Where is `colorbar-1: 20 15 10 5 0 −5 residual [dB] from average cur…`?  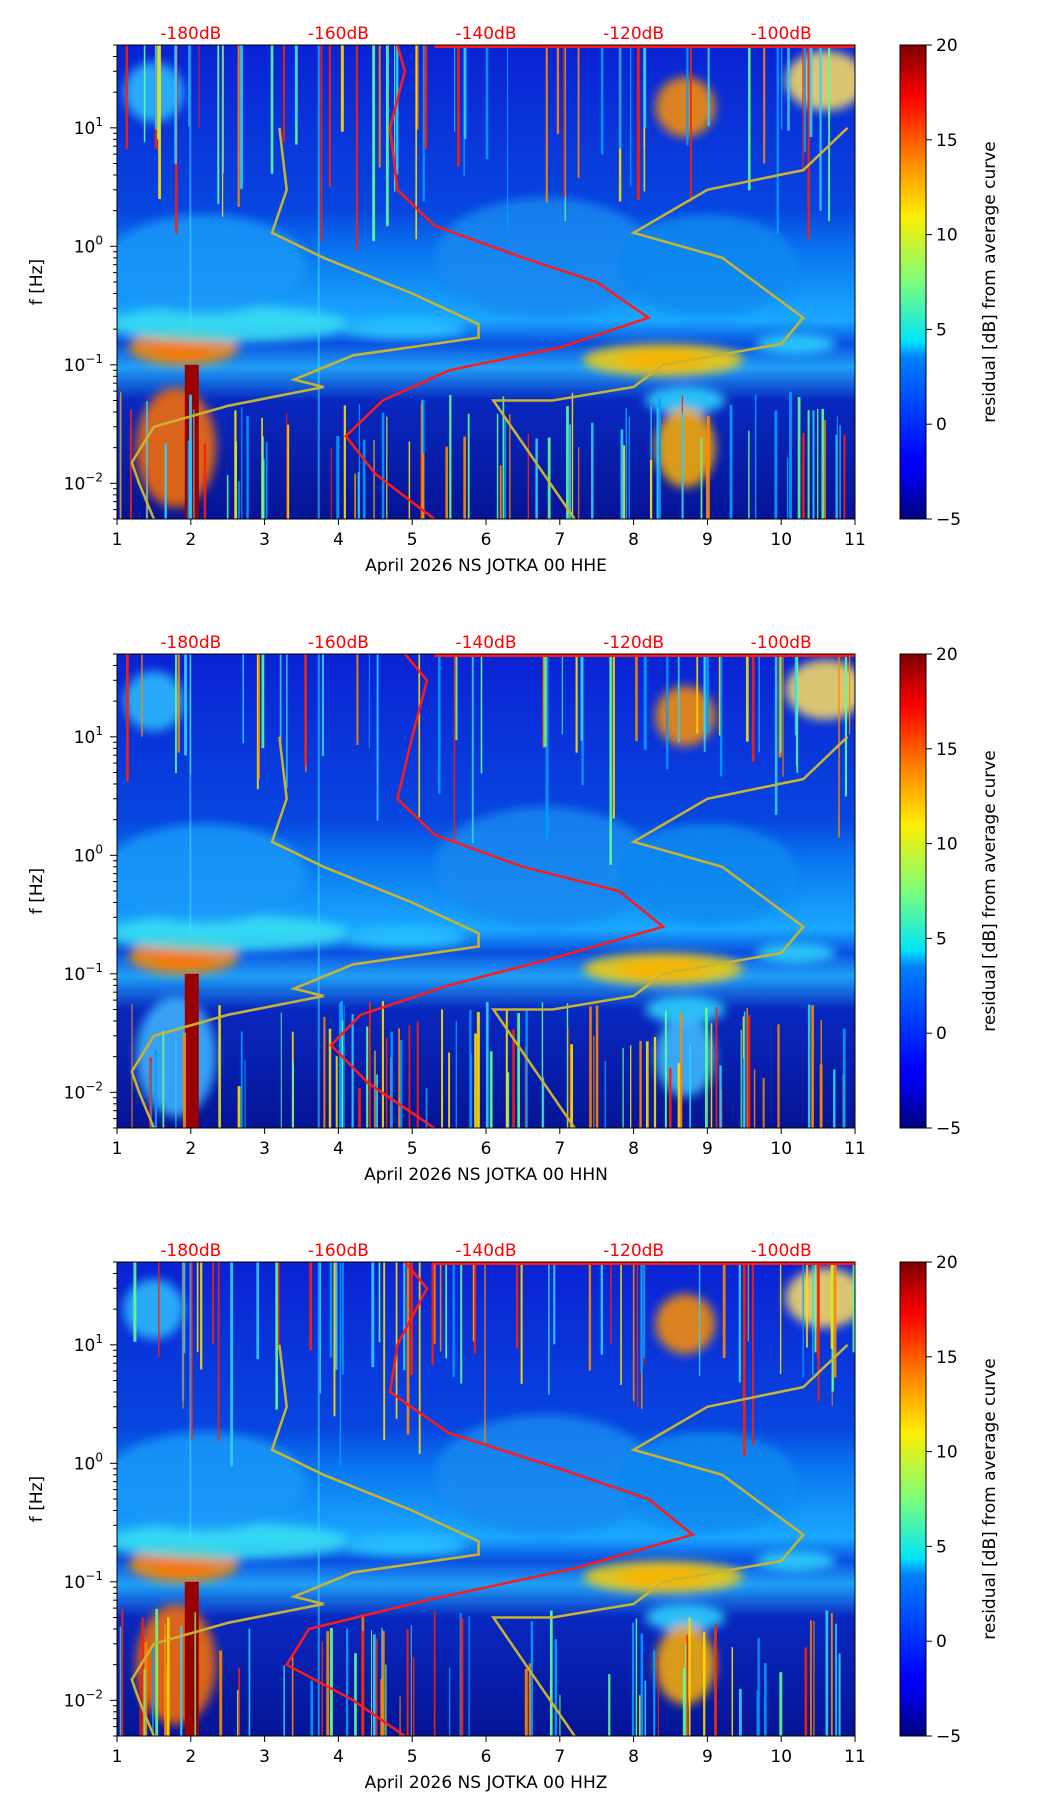
colorbar-1: 20 15 10 5 0 −5 residual [dB] from average cur… is located at coordinates (949, 283).